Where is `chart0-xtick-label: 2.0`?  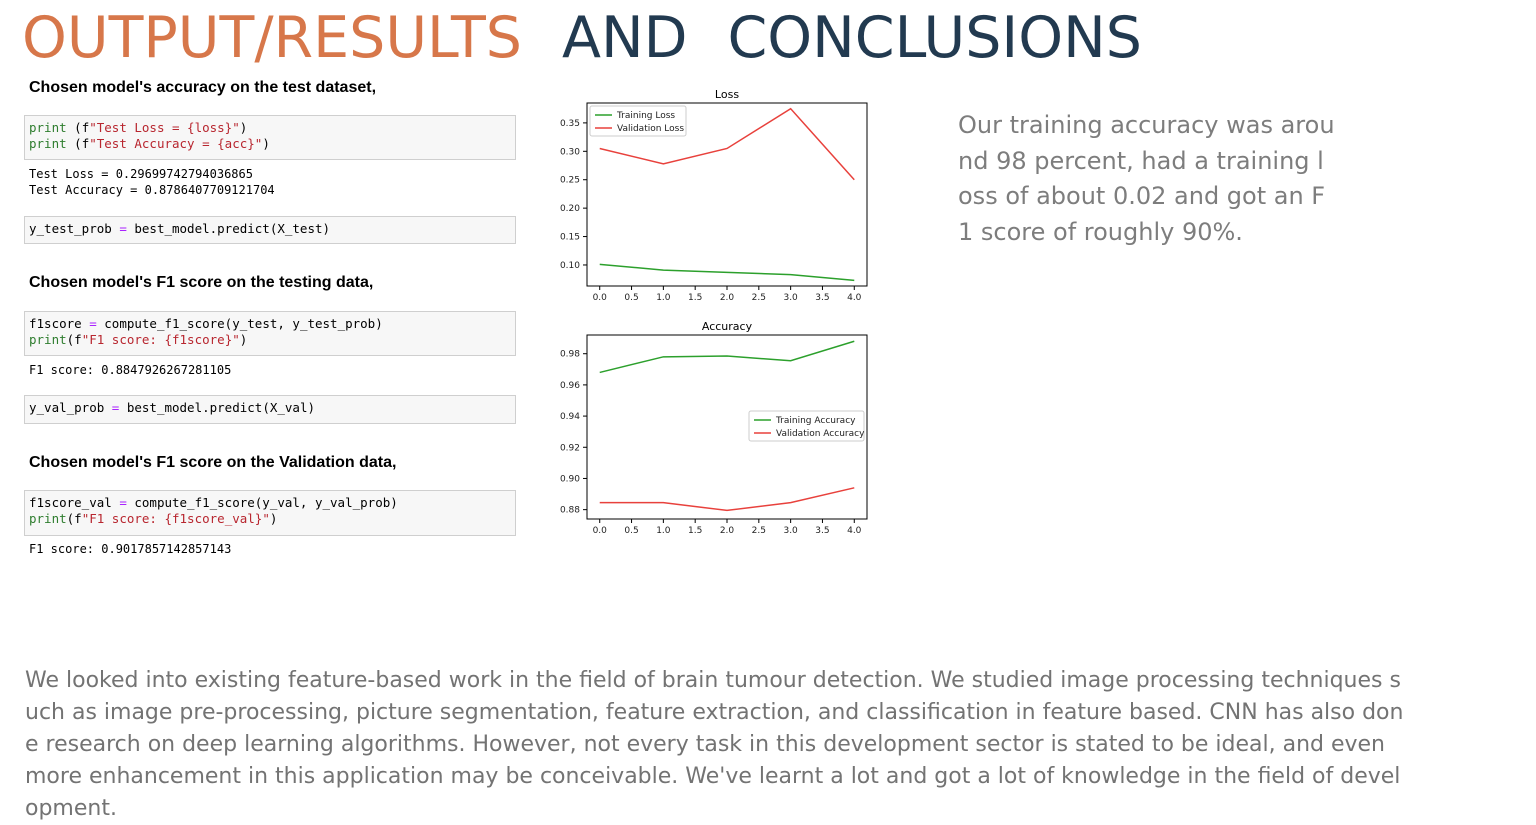 chart0-xtick-label: 2.0 is located at coordinates (727, 298).